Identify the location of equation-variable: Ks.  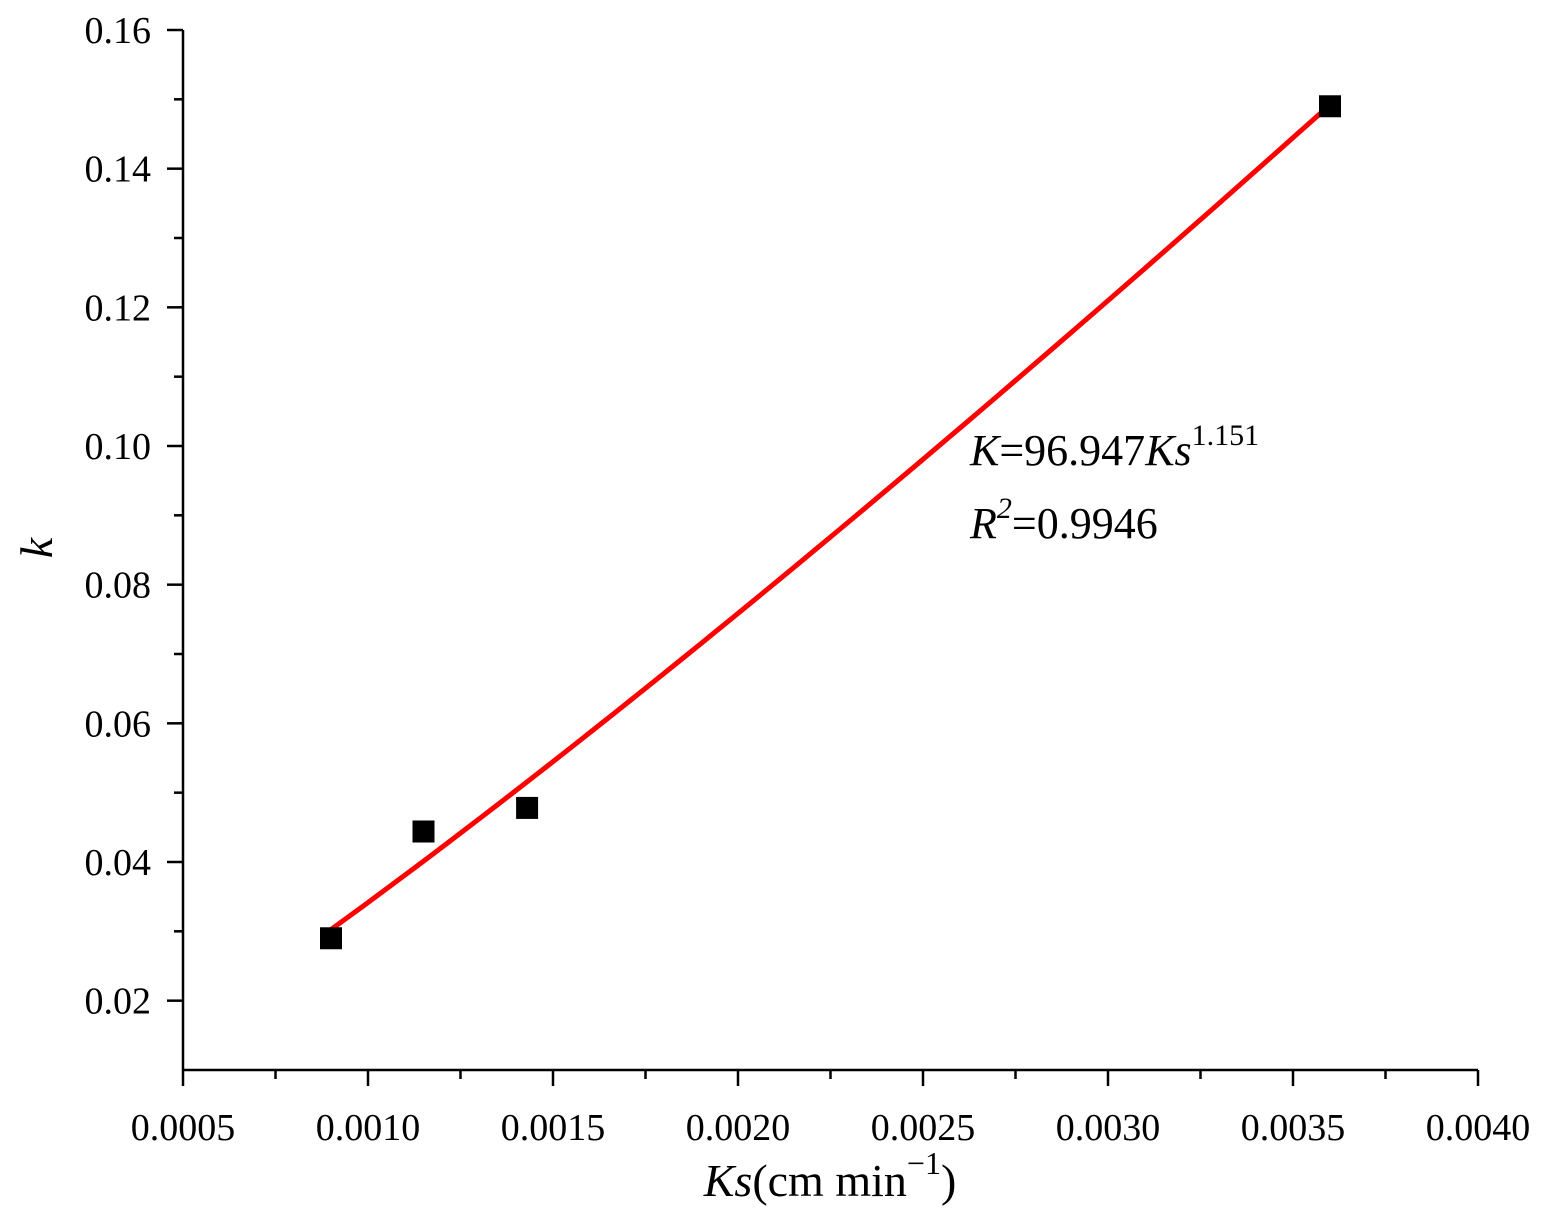
(1167, 450).